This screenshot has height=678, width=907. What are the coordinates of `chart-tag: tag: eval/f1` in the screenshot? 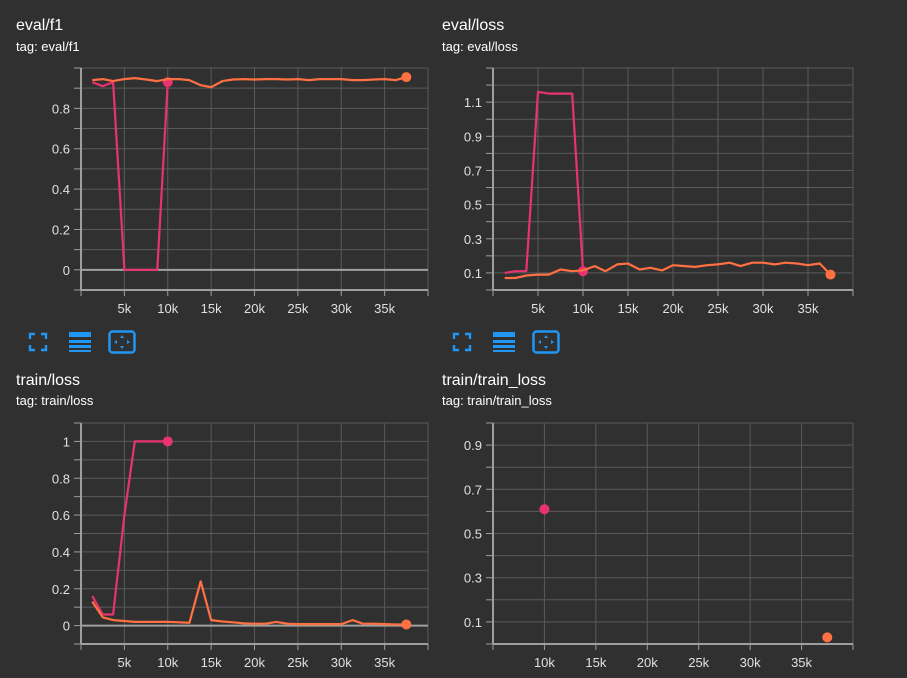 It's located at (48, 46).